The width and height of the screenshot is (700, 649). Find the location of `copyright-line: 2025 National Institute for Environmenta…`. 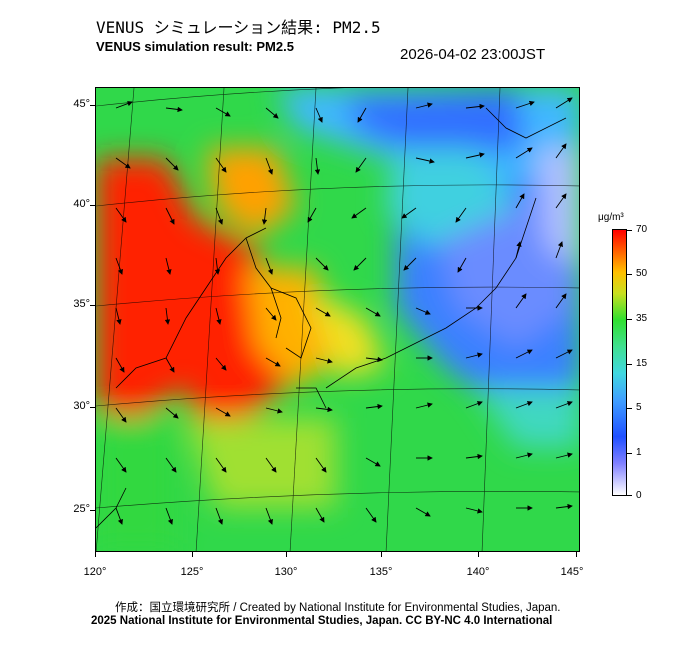

copyright-line: 2025 National Institute for Environmenta… is located at coordinates (322, 621).